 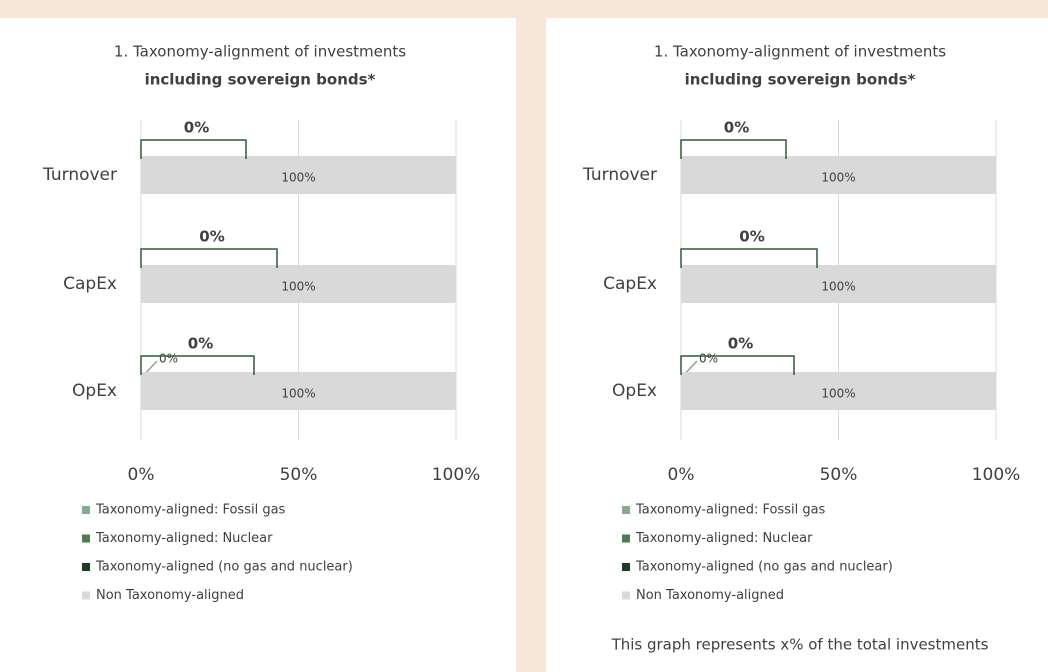 What do you see at coordinates (531, 336) in the screenshot?
I see `divider` at bounding box center [531, 336].